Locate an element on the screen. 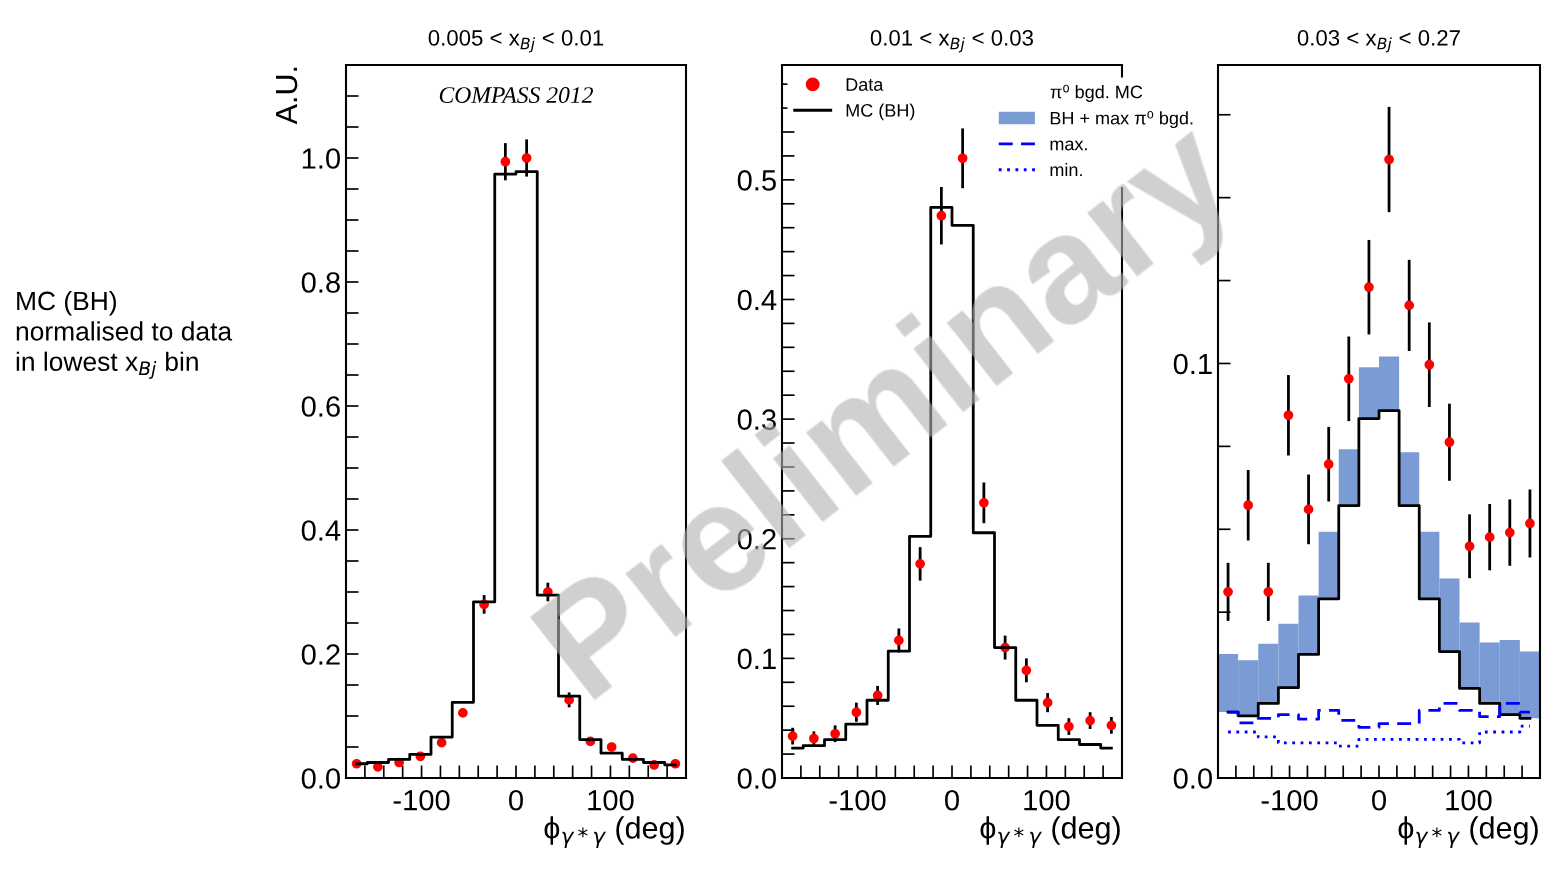 The image size is (1562, 873). legend-title: π⁰ bgd. MC is located at coordinates (1096, 93).